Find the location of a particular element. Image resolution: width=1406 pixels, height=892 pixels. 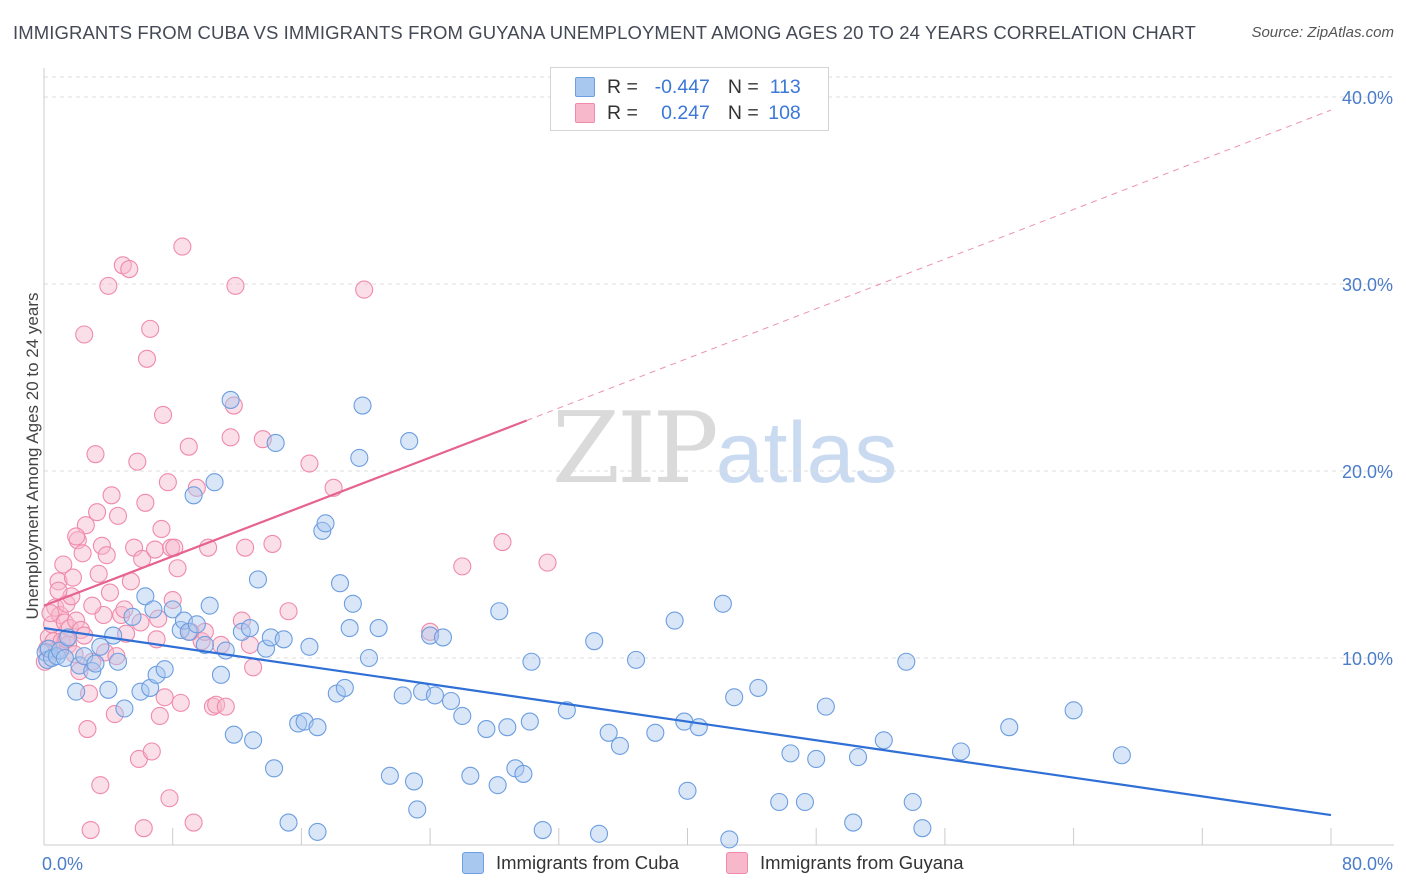

watermark-zip: ZIP is located at coordinates (635, 449).